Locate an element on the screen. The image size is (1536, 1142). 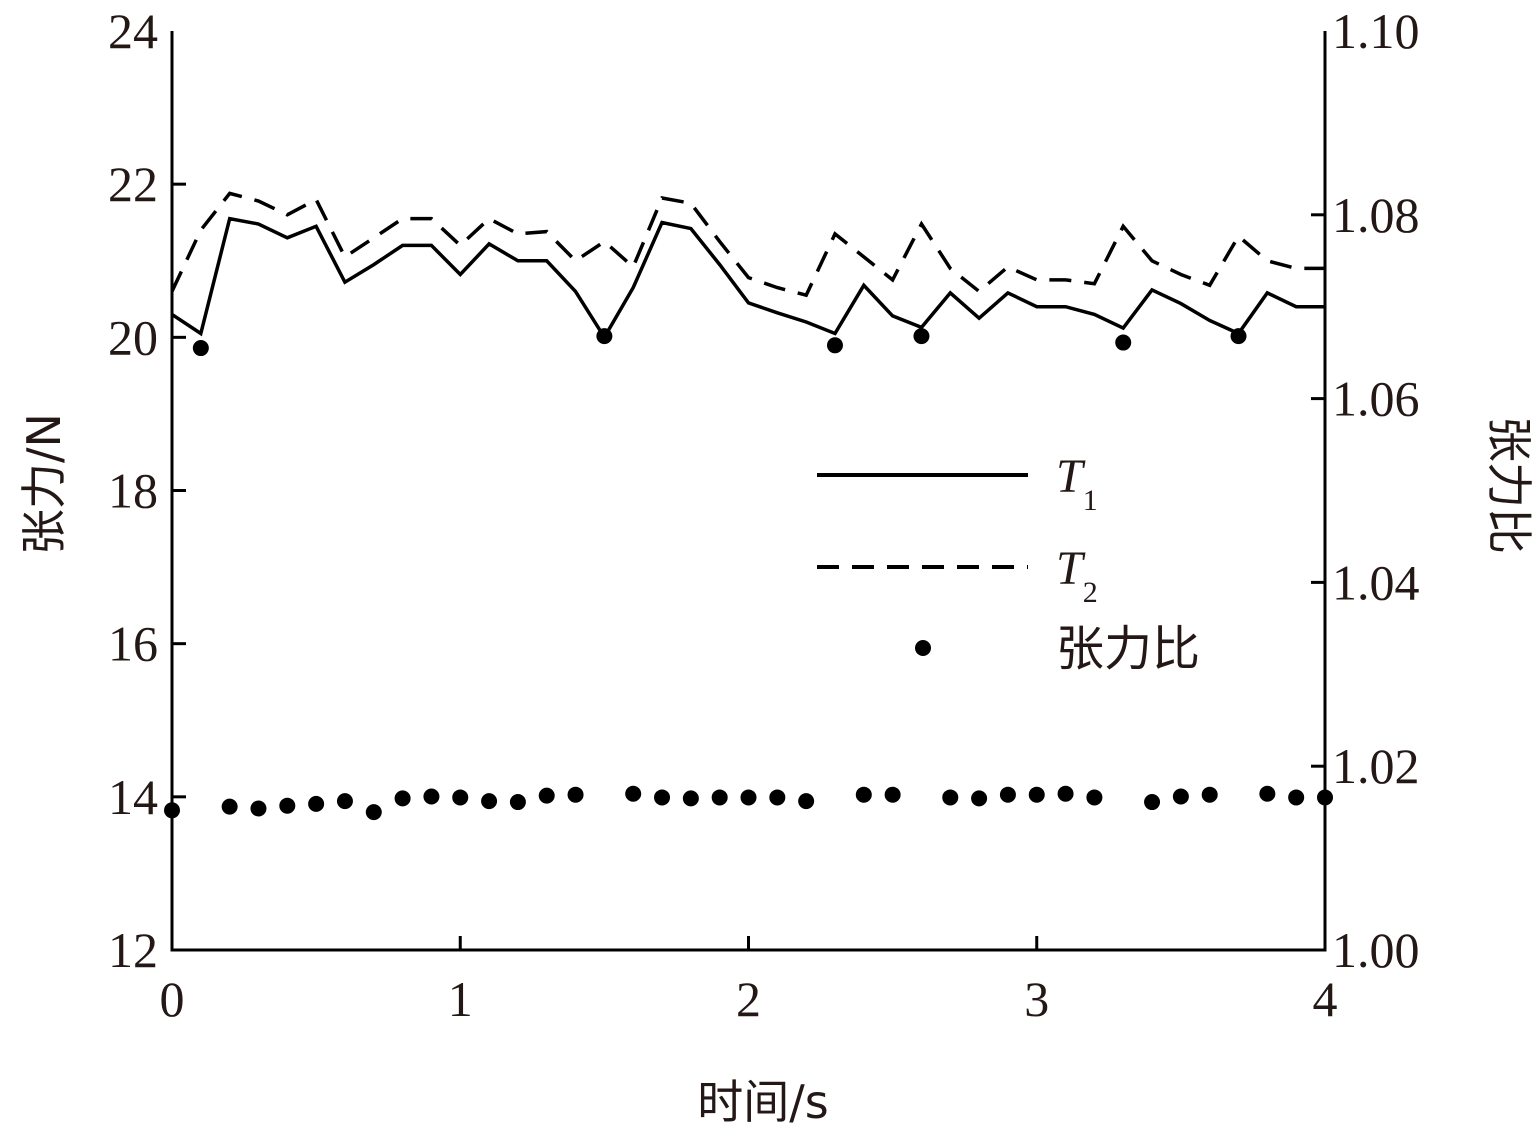
legend-label: T2 is located at coordinates (1077, 575).